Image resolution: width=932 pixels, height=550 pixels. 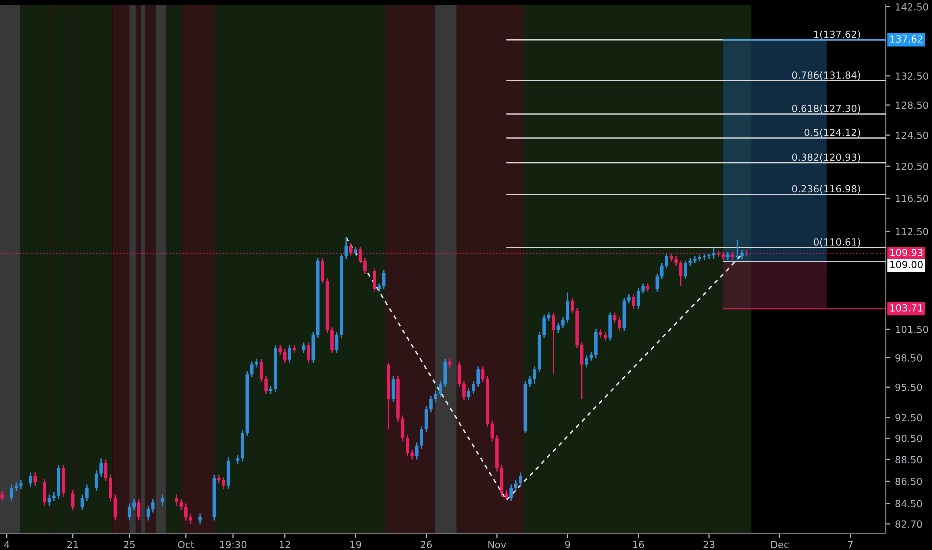 I want to click on x-tick-label: Dec, so click(x=780, y=544).